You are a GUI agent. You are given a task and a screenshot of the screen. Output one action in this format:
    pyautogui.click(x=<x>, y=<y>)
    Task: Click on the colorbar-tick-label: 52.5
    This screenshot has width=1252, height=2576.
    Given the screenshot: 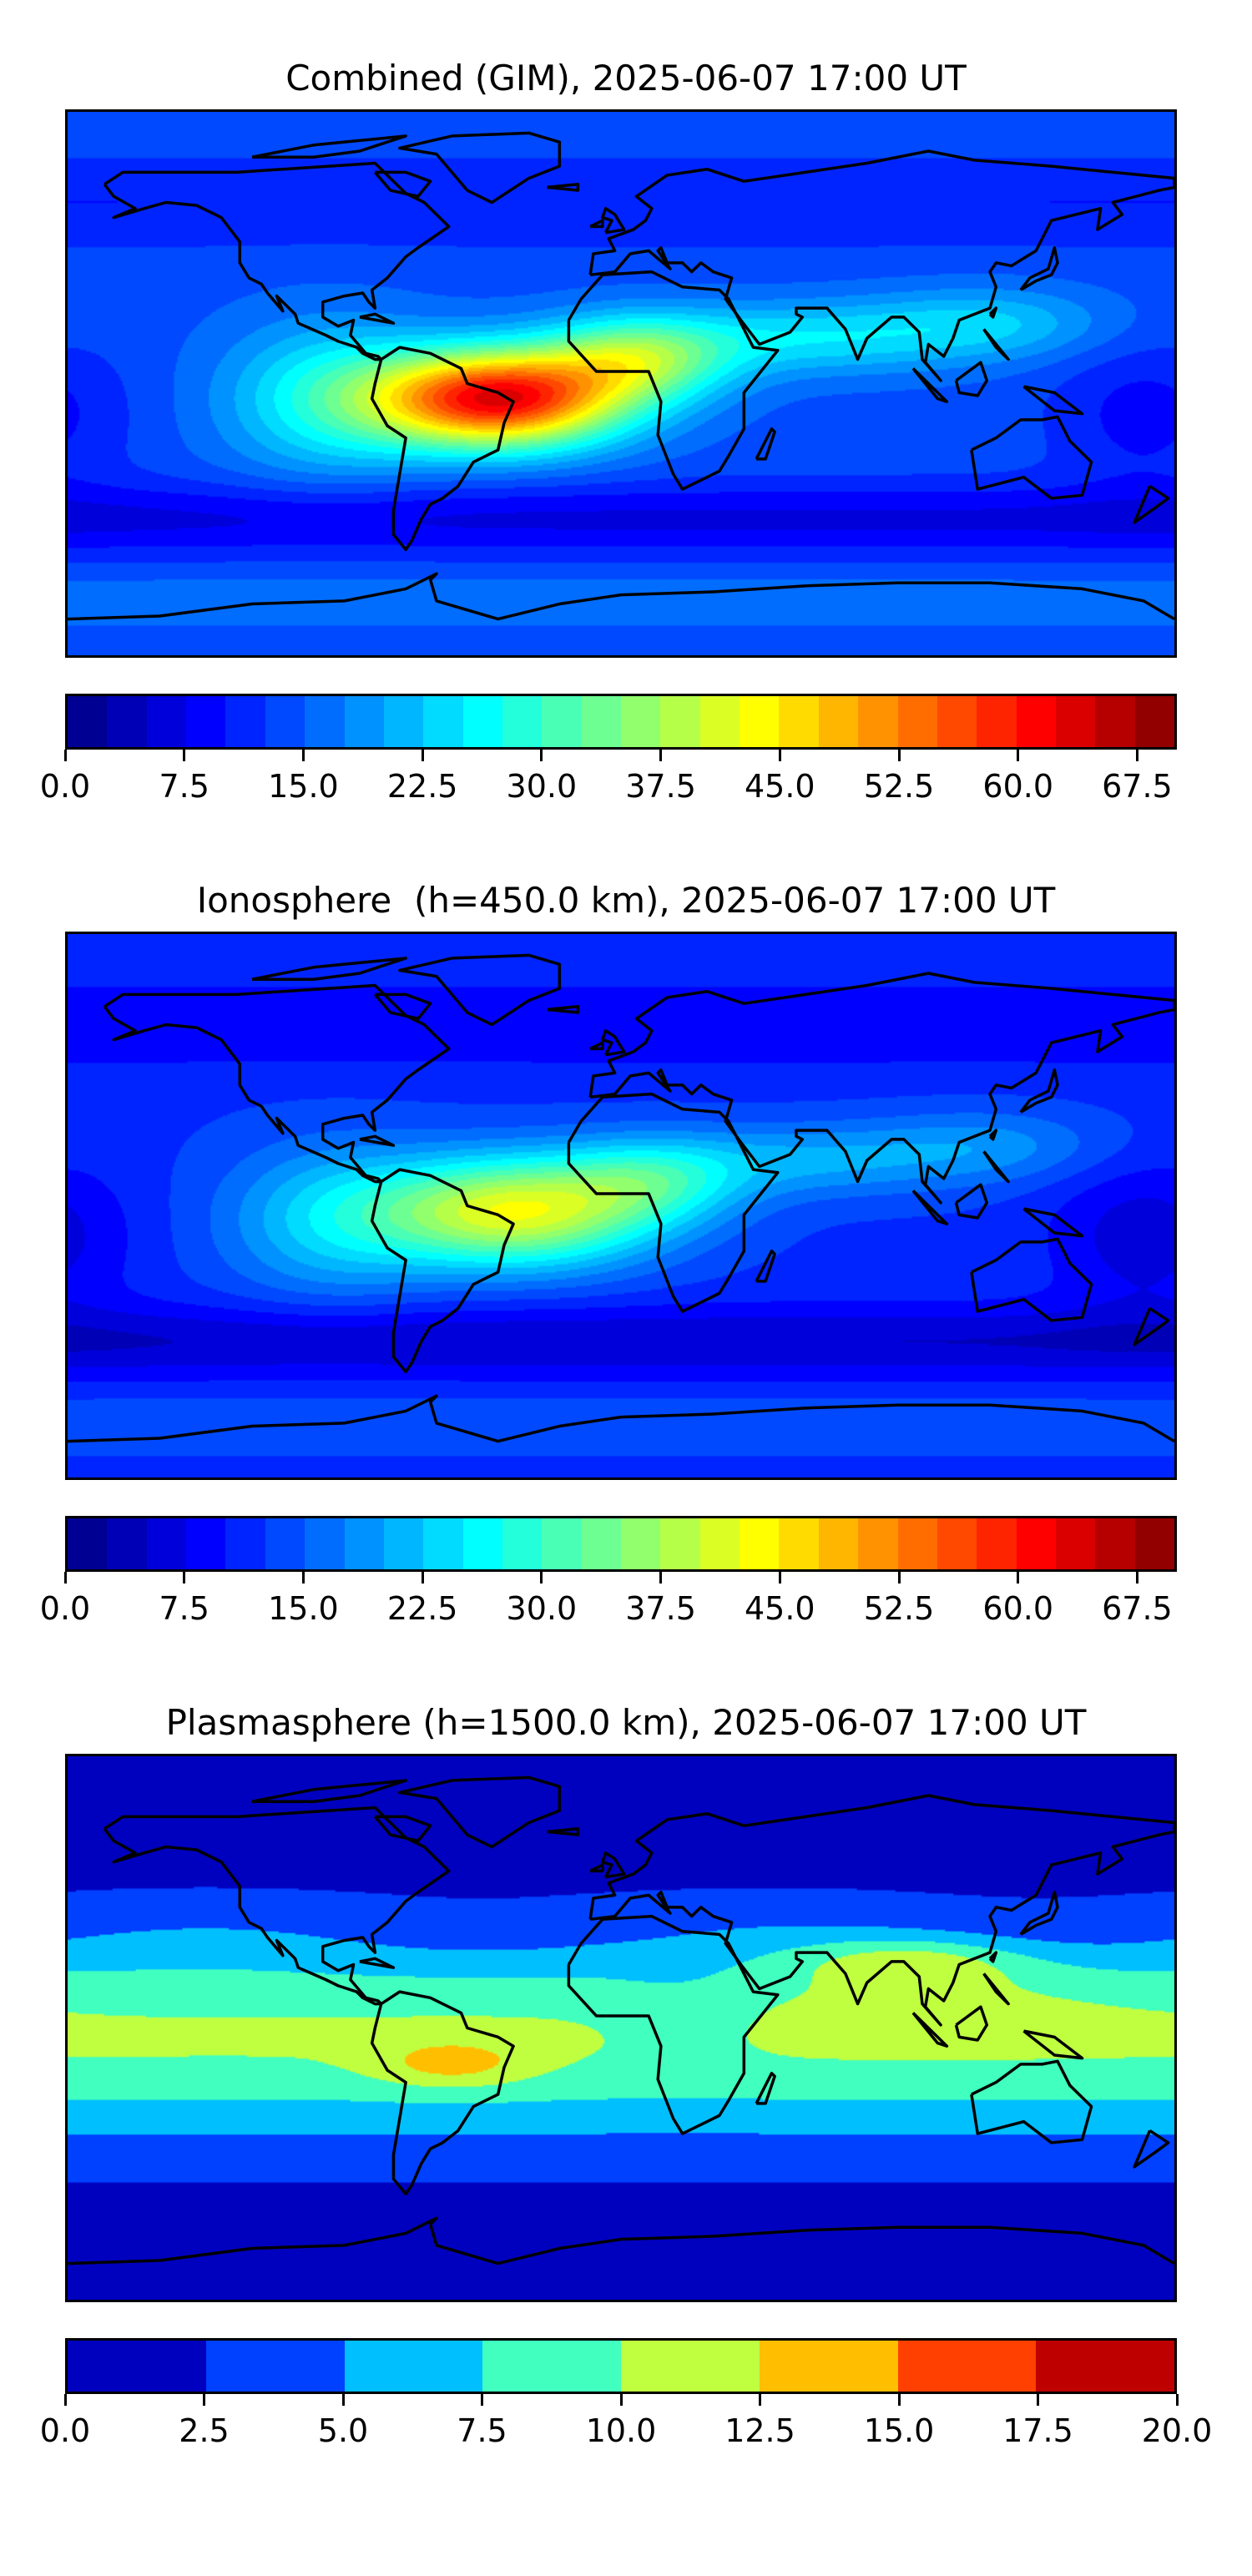 What is the action you would take?
    pyautogui.click(x=899, y=786)
    